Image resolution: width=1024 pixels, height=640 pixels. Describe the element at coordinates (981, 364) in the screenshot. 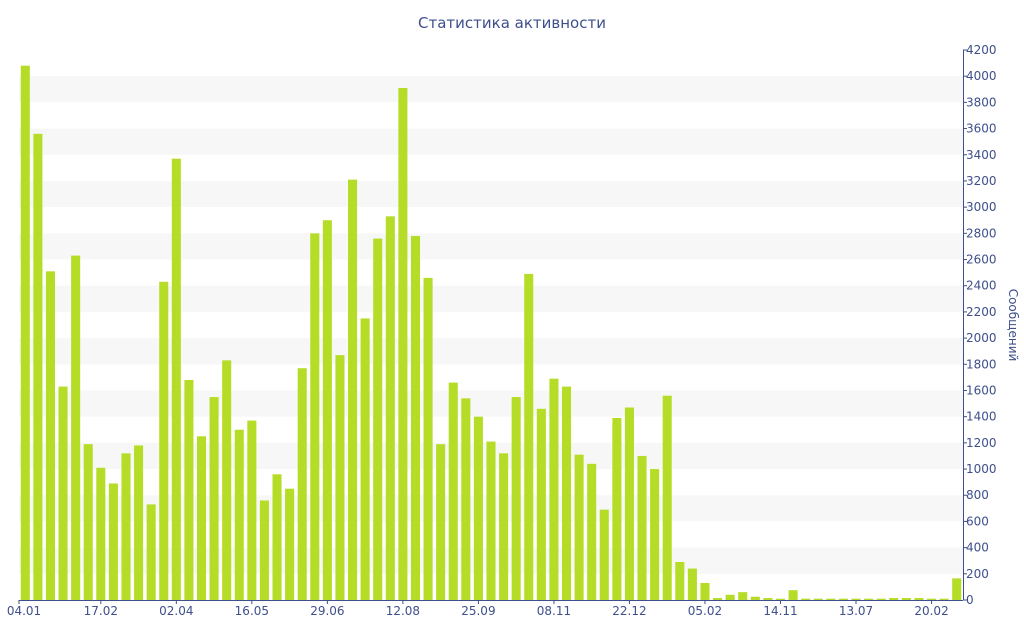

I see `y-tick-label: 1800` at that location.